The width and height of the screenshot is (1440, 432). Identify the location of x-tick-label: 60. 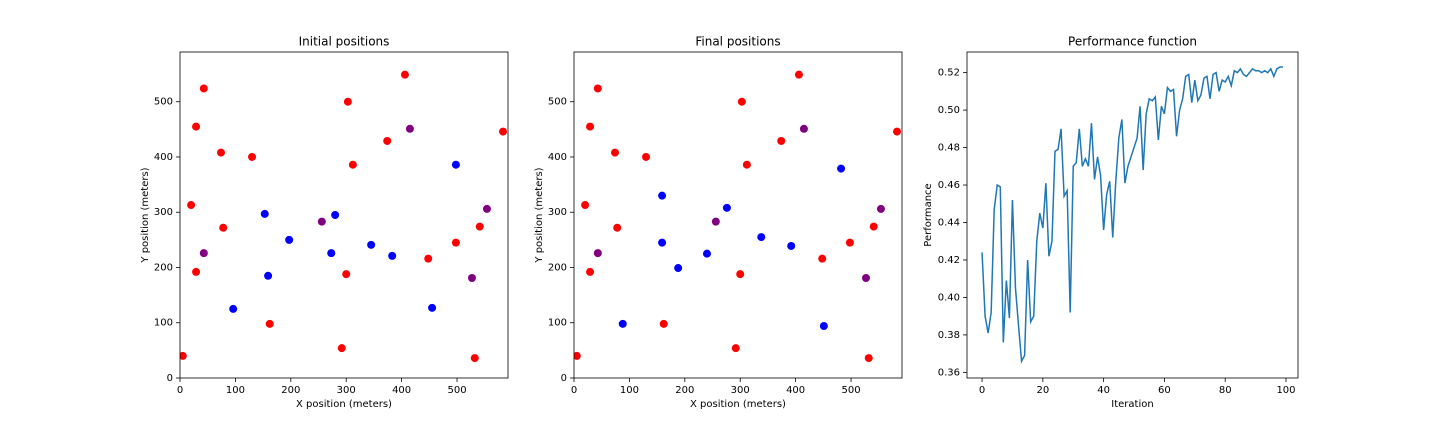
(1164, 390).